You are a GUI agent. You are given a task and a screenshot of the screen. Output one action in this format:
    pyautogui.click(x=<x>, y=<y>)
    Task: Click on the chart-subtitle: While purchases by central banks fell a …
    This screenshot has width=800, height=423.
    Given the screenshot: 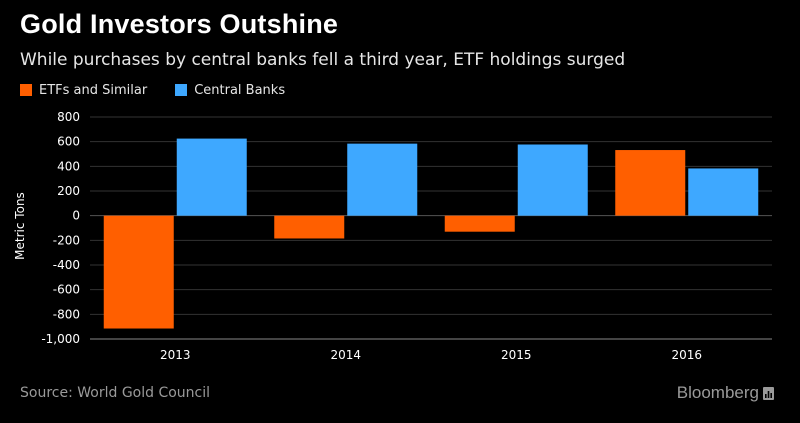 What is the action you would take?
    pyautogui.click(x=323, y=60)
    